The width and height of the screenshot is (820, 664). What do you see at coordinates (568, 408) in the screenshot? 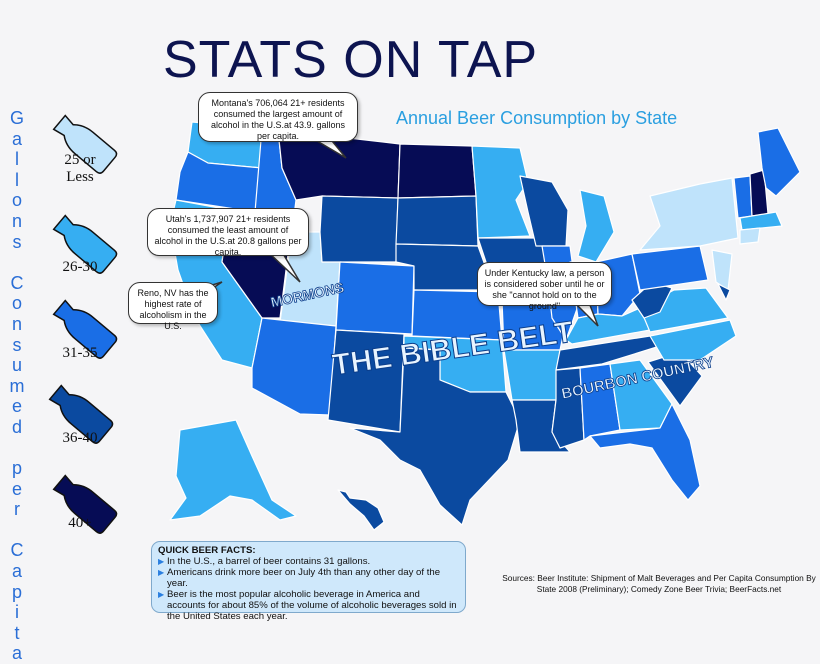
I see `state-mississippi` at bounding box center [568, 408].